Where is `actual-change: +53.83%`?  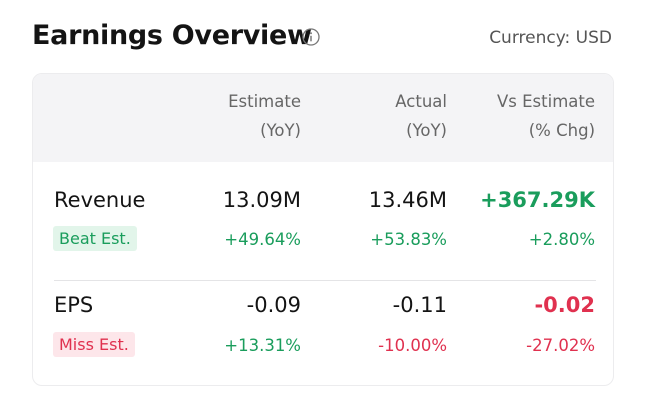 actual-change: +53.83% is located at coordinates (408, 239).